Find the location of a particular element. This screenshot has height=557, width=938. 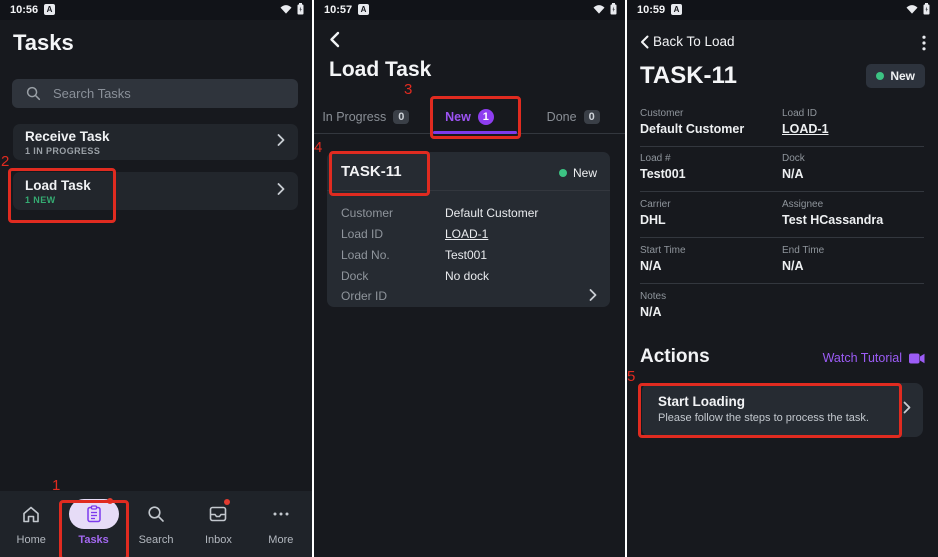

row-loadno-value: Test001 is located at coordinates (466, 255).